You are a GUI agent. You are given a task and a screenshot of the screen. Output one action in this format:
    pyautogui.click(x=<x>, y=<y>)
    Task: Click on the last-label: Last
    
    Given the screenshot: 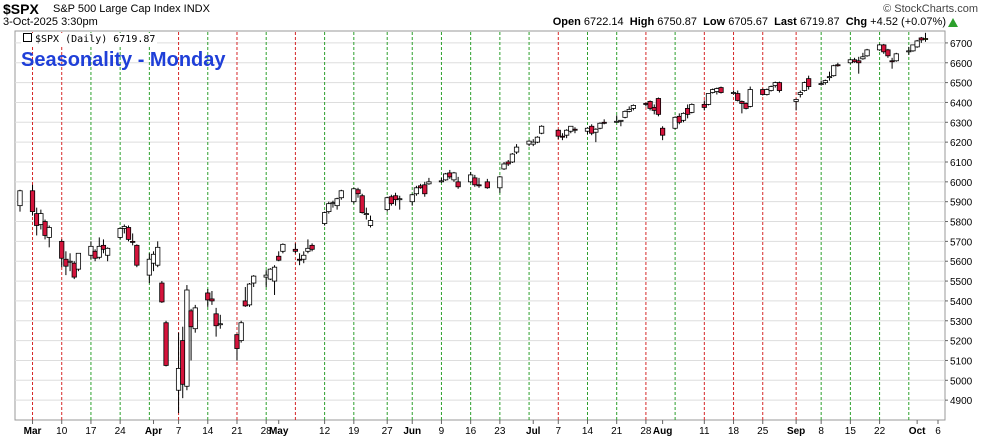 What is the action you would take?
    pyautogui.click(x=785, y=22)
    